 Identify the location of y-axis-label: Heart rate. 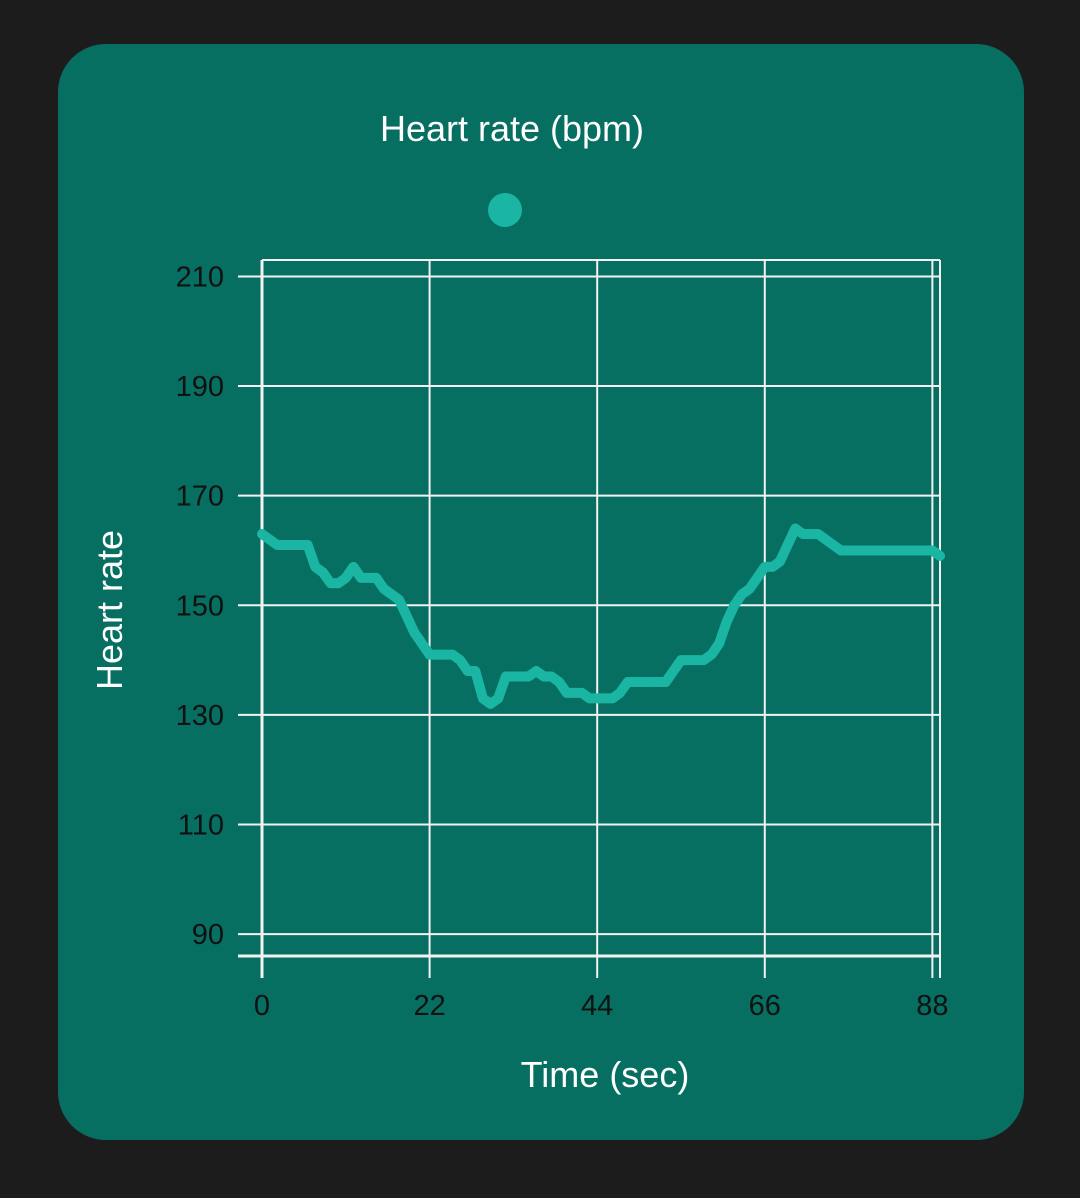
(109, 610).